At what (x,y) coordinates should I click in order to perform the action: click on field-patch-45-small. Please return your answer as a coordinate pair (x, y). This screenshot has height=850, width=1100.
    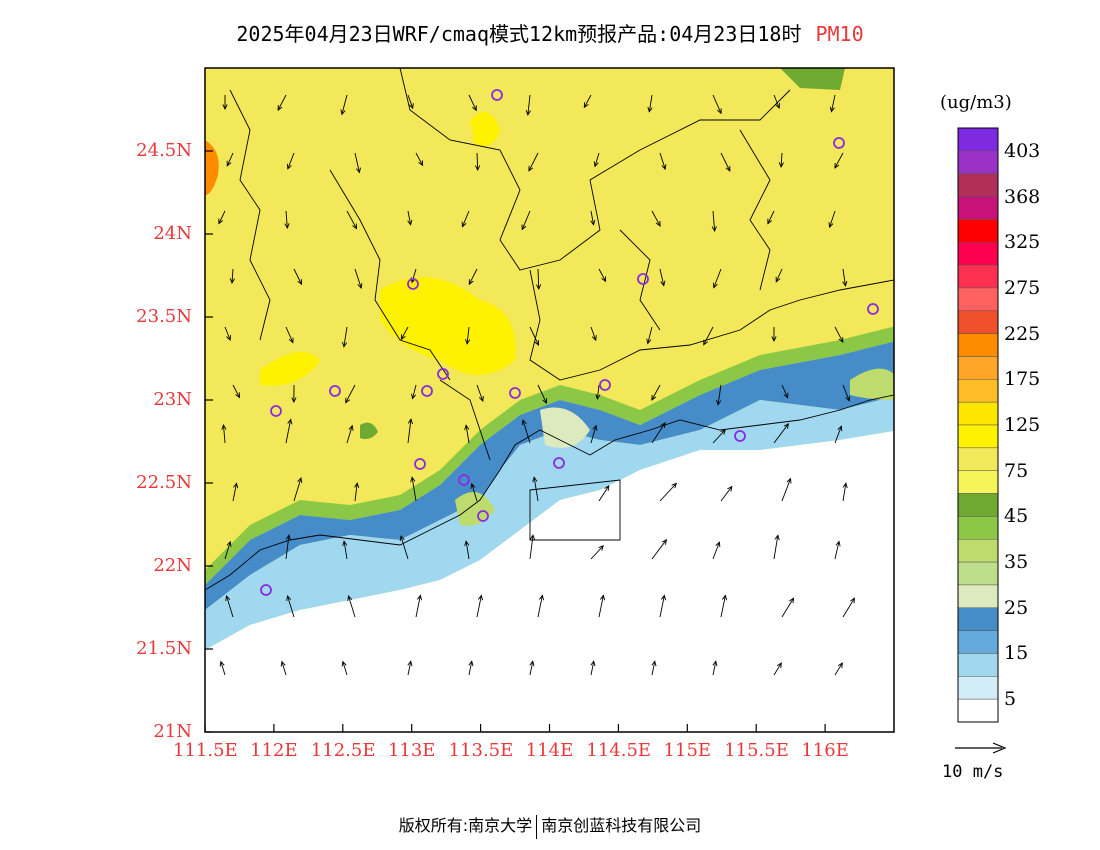
    Looking at the image, I should click on (369, 431).